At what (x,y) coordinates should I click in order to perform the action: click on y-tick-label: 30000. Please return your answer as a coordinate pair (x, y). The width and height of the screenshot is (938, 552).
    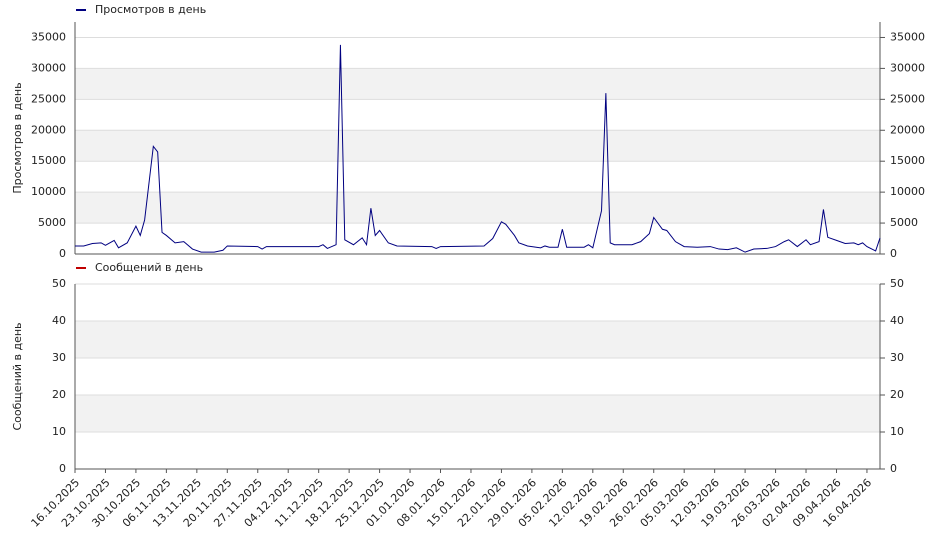
    Looking at the image, I should click on (48, 67).